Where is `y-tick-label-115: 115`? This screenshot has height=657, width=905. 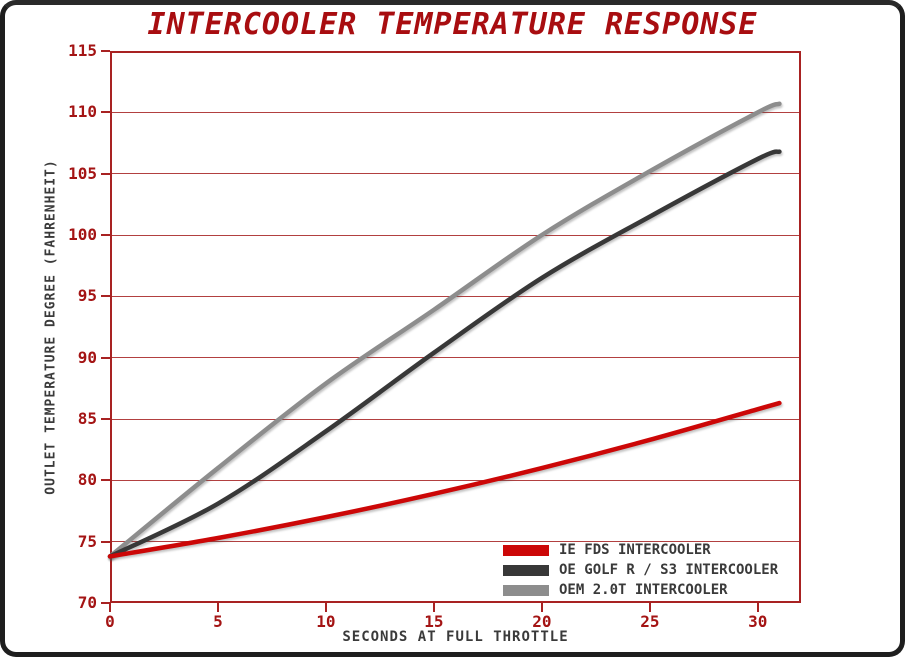 y-tick-label-115: 115 is located at coordinates (82, 50).